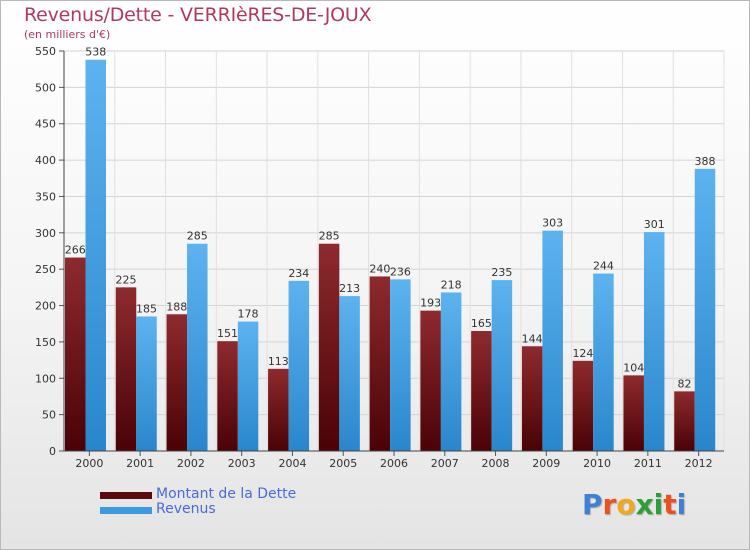  What do you see at coordinates (481, 323) in the screenshot?
I see `data-label-dette: 165` at bounding box center [481, 323].